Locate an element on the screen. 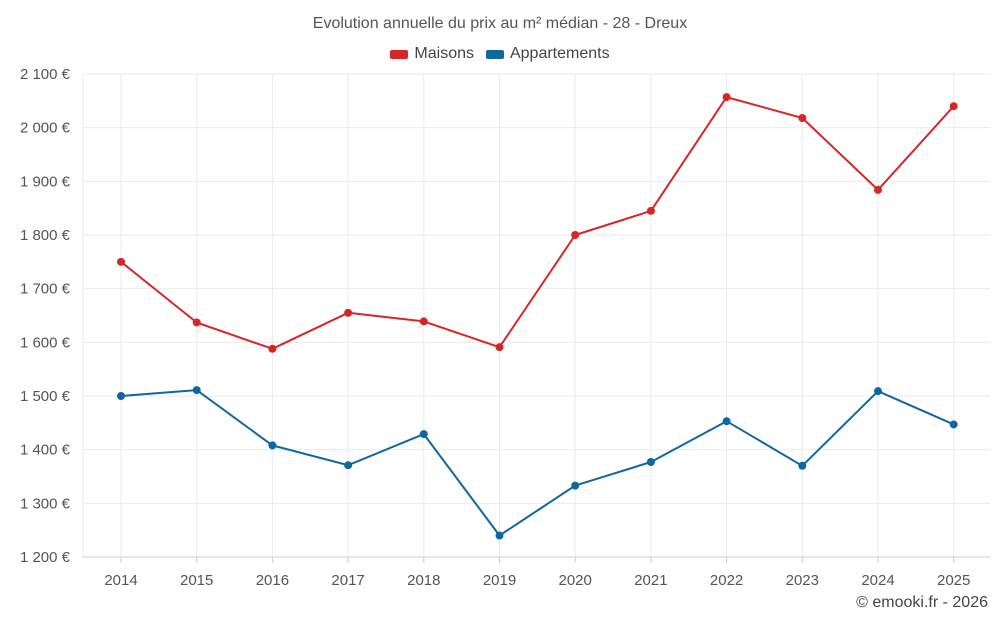 The height and width of the screenshot is (625, 1000). credit-text: © emooki.fr - 2026 is located at coordinates (922, 602).